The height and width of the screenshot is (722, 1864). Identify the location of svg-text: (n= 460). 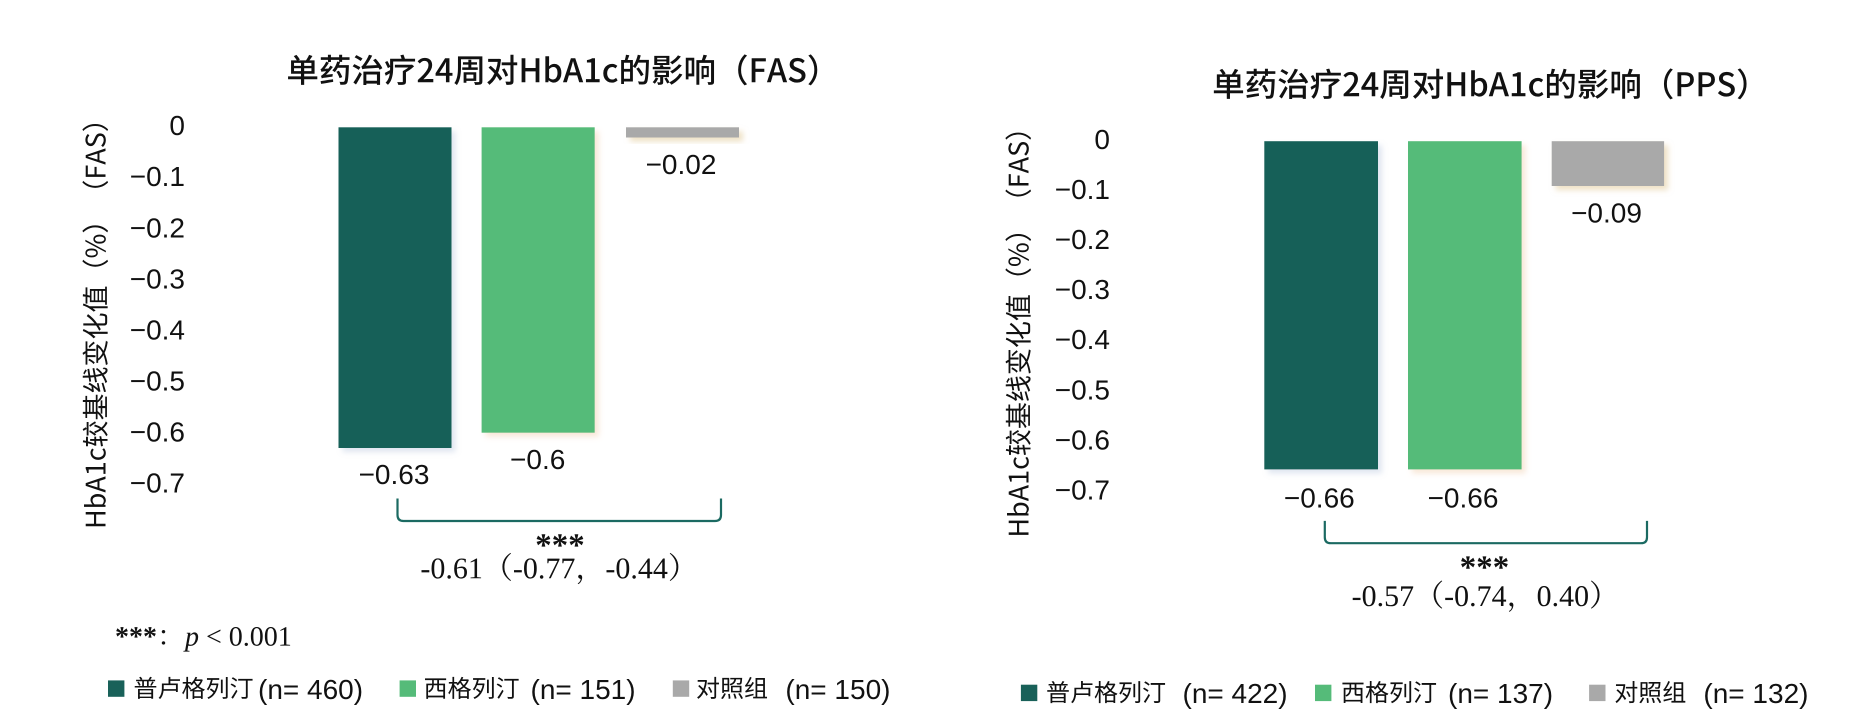
(310, 689).